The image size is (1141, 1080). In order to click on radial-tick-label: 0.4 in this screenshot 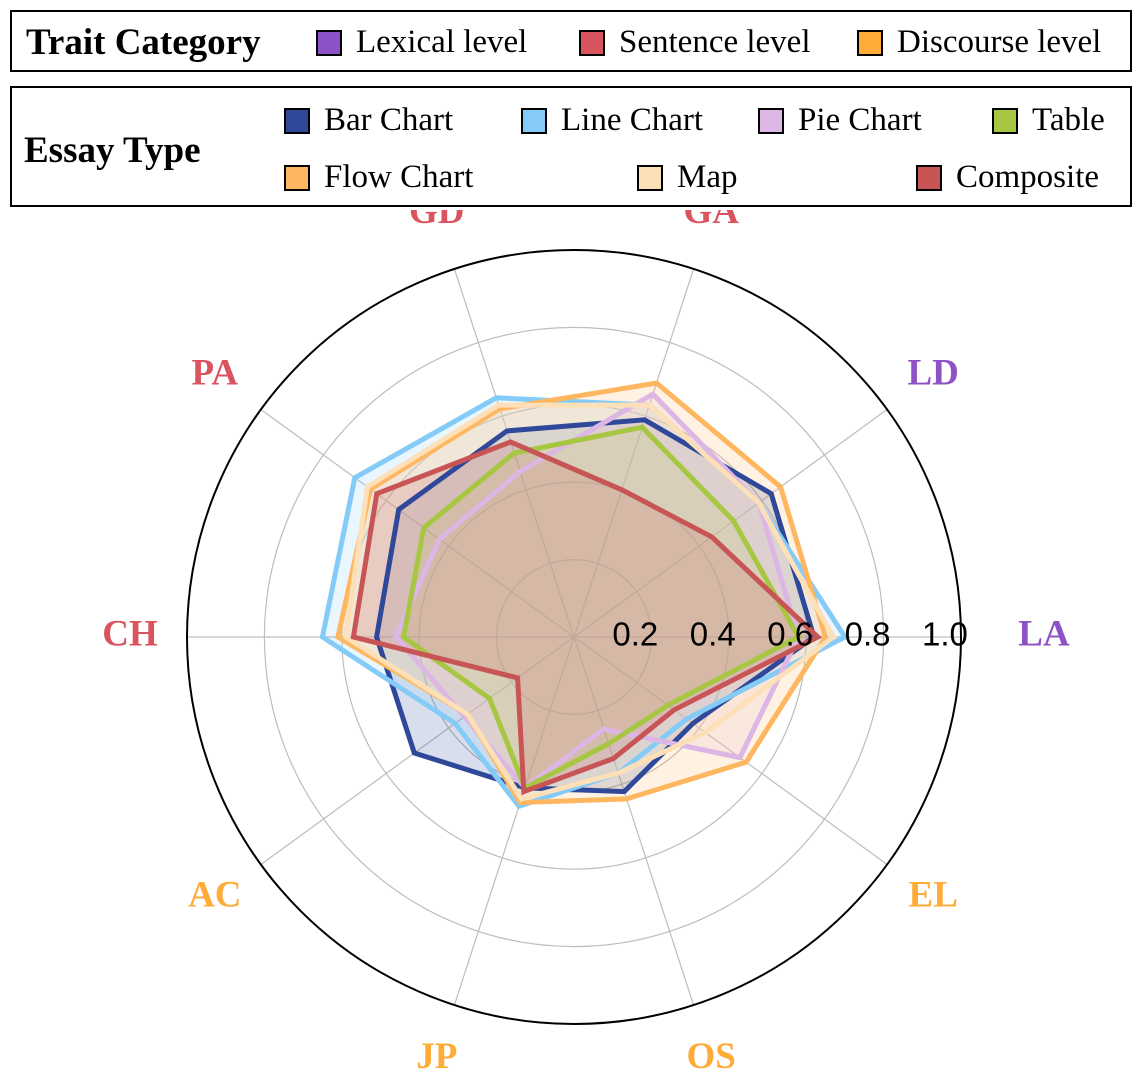, I will do `click(713, 634)`.